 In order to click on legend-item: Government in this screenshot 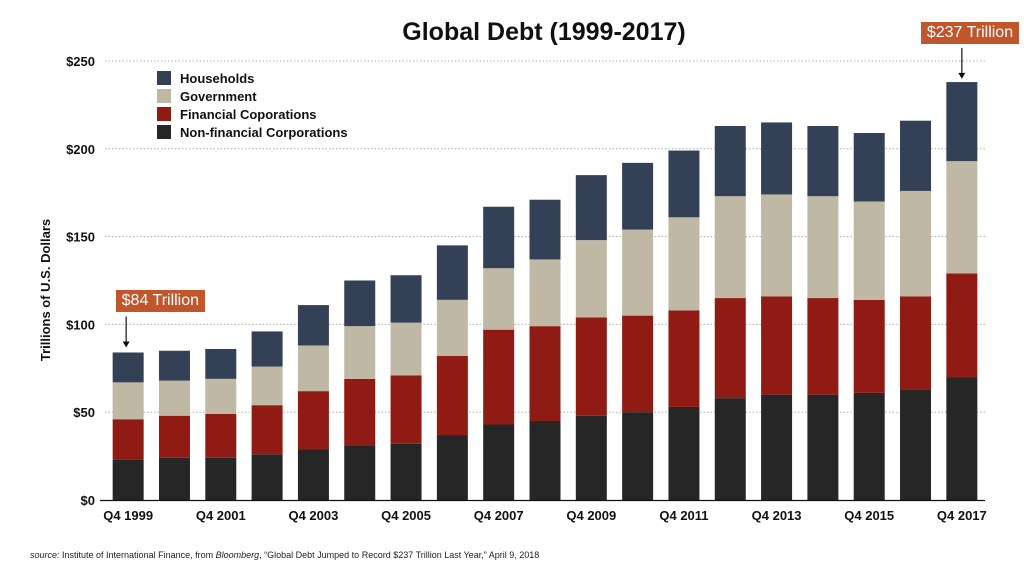, I will do `click(252, 96)`.